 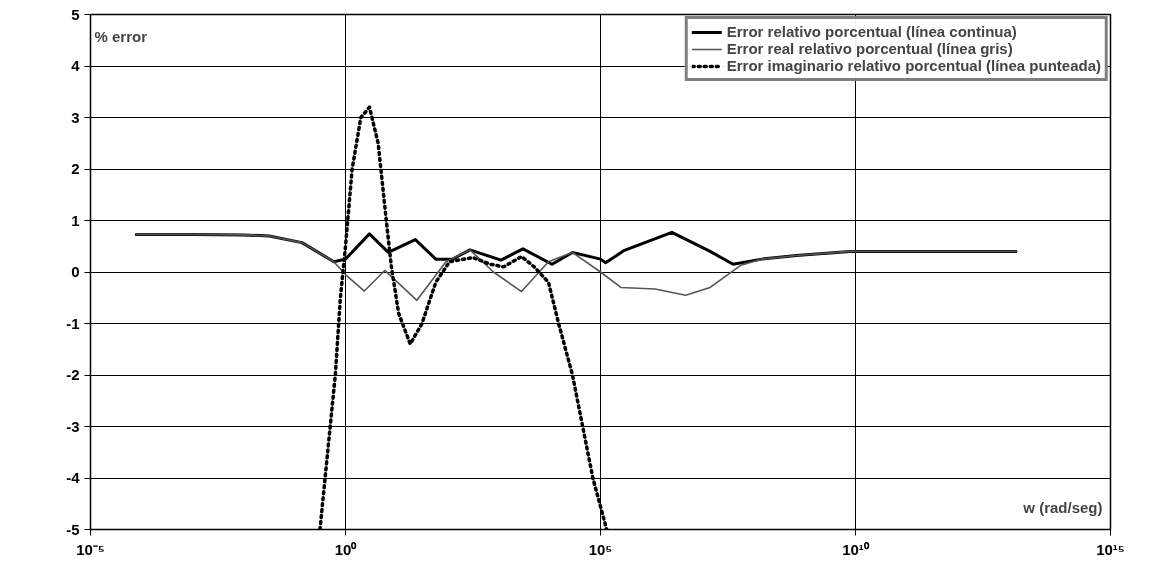 What do you see at coordinates (1062, 507) in the screenshot?
I see `x-axis-title: w (rad/seg)` at bounding box center [1062, 507].